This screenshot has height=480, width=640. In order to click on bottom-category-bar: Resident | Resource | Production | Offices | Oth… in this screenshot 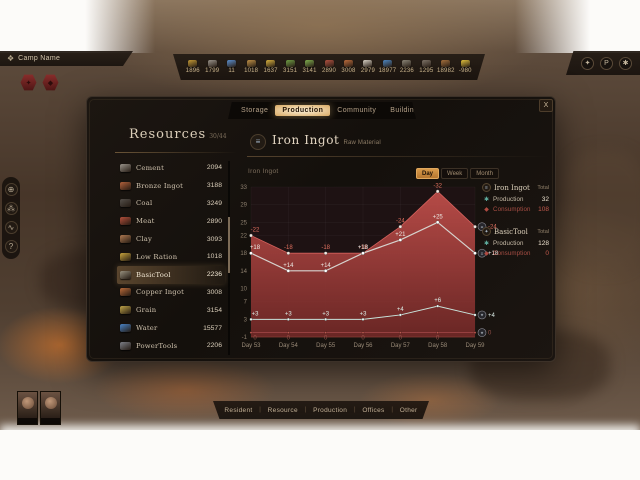, I will do `click(321, 410)`.